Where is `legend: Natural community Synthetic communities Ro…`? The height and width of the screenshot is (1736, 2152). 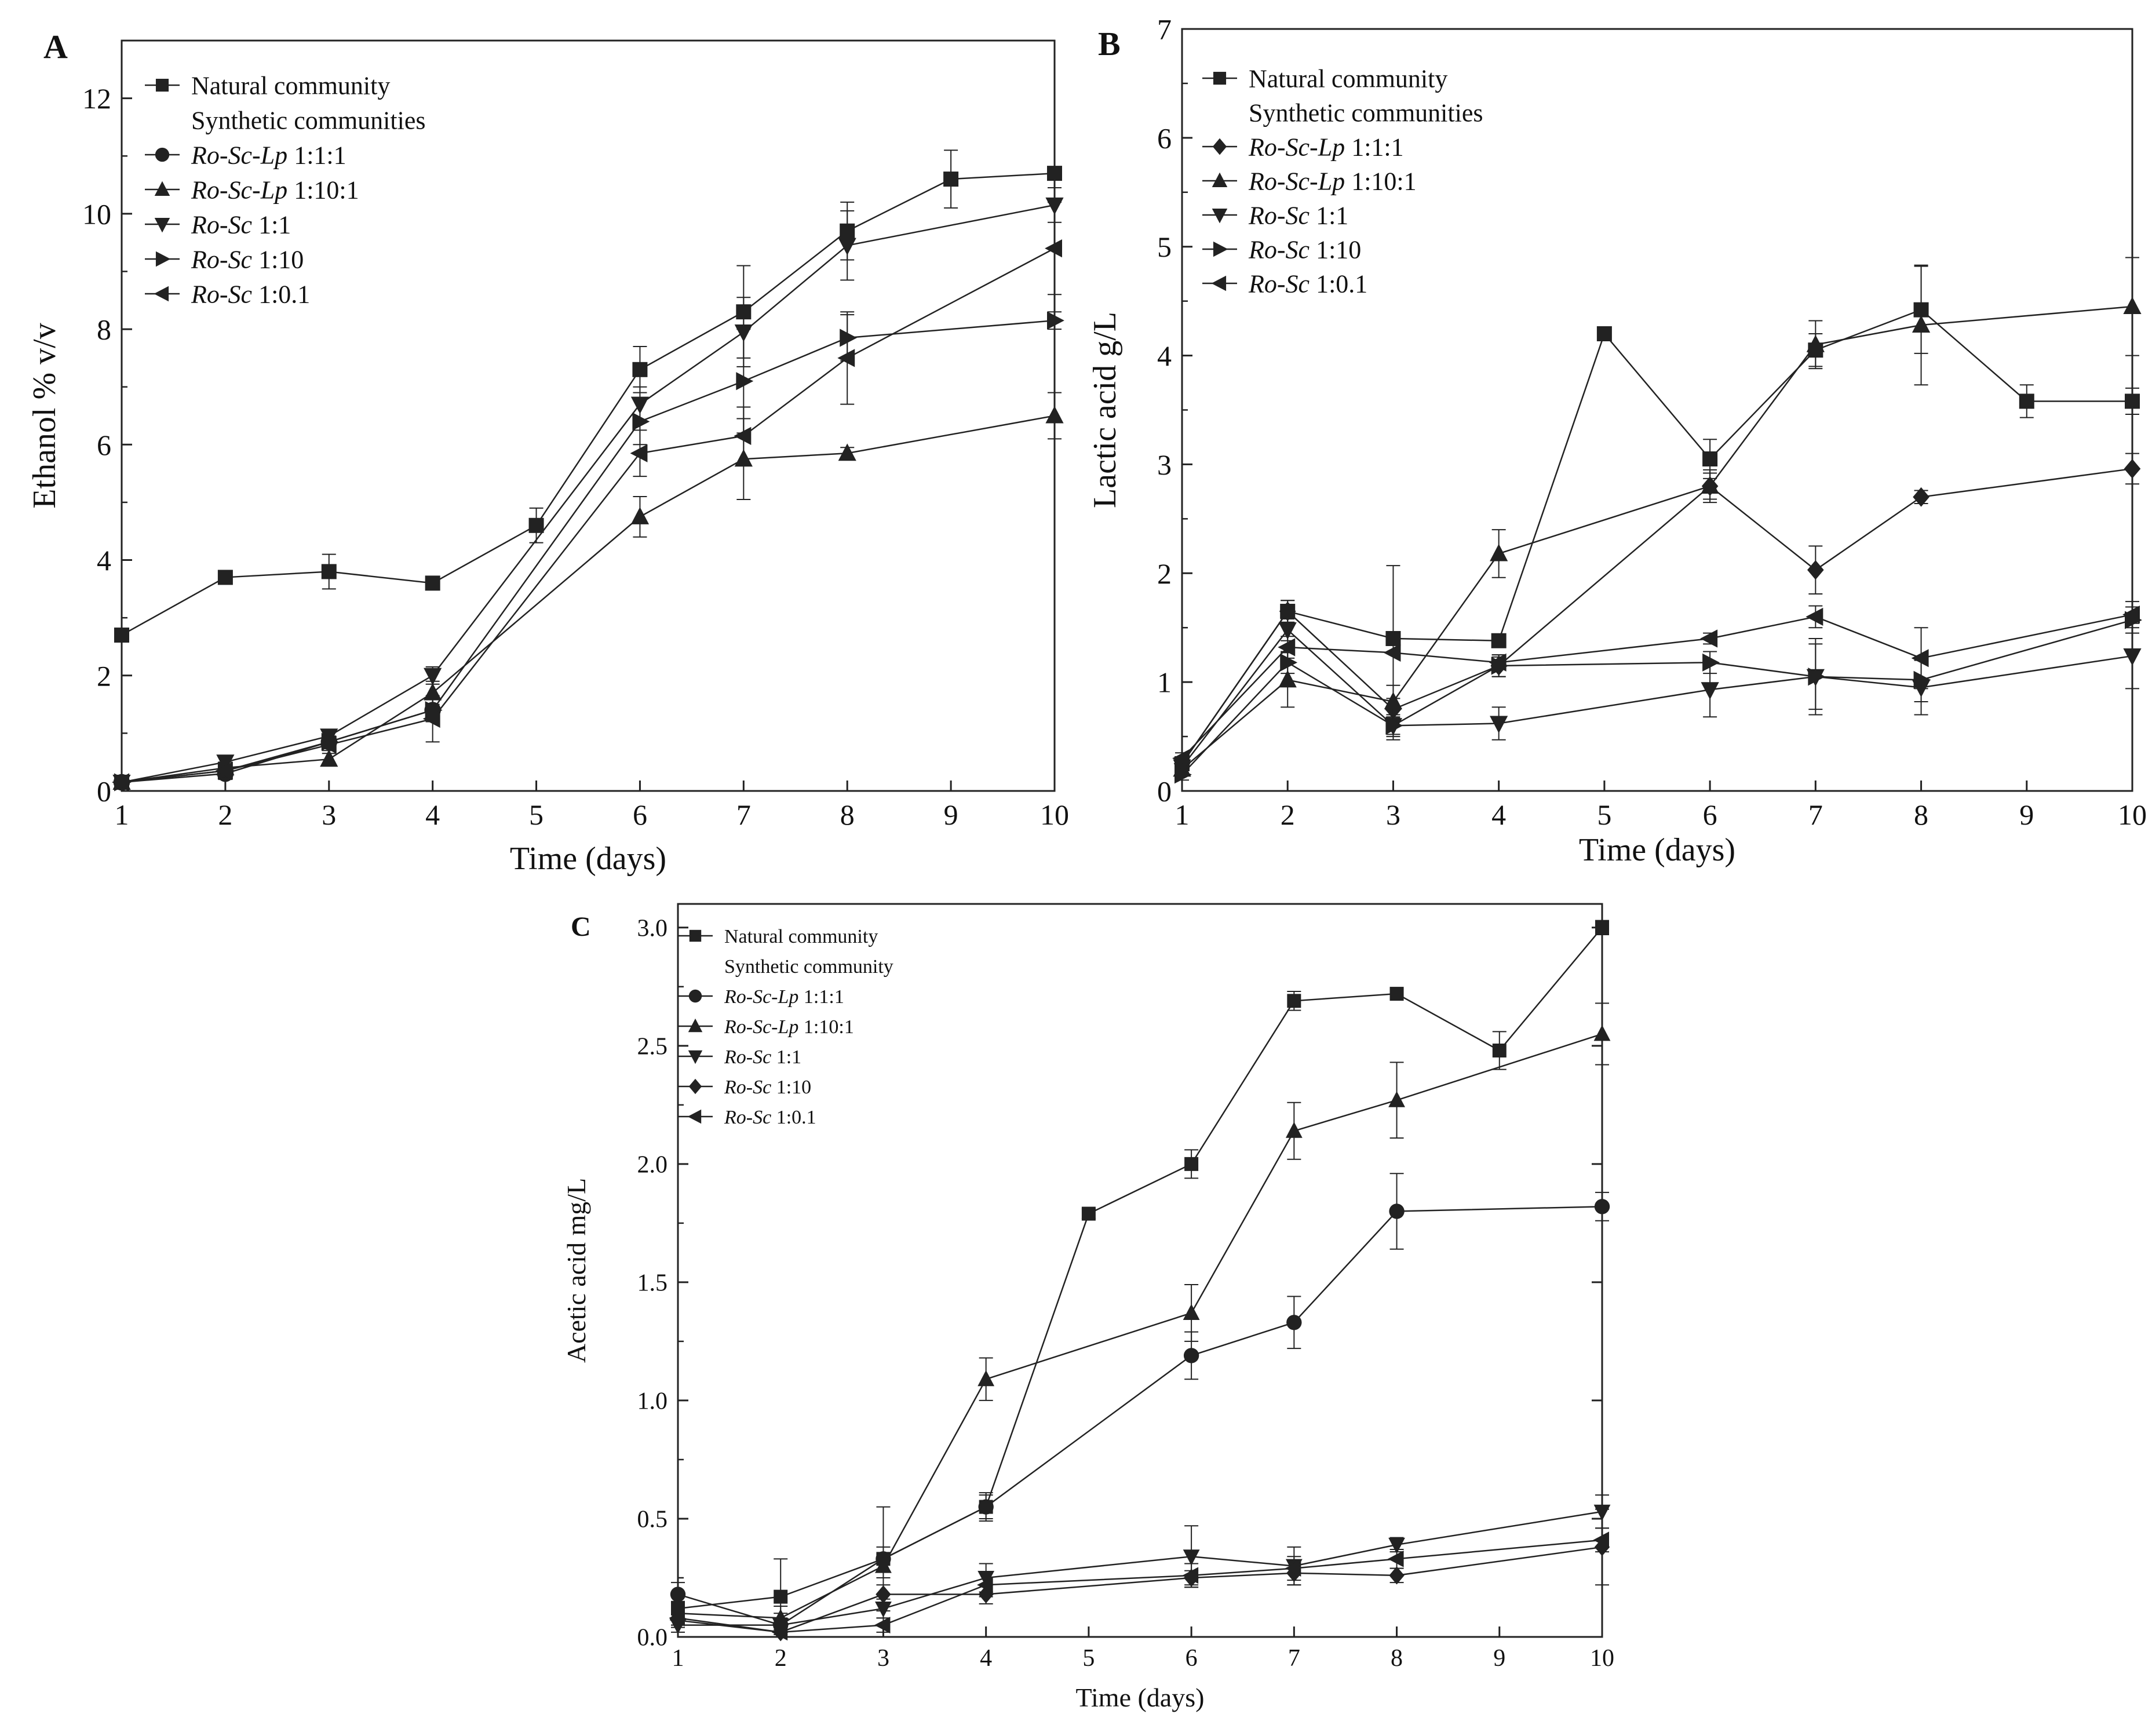 legend: Natural community Synthetic communities Ro… is located at coordinates (1342, 181).